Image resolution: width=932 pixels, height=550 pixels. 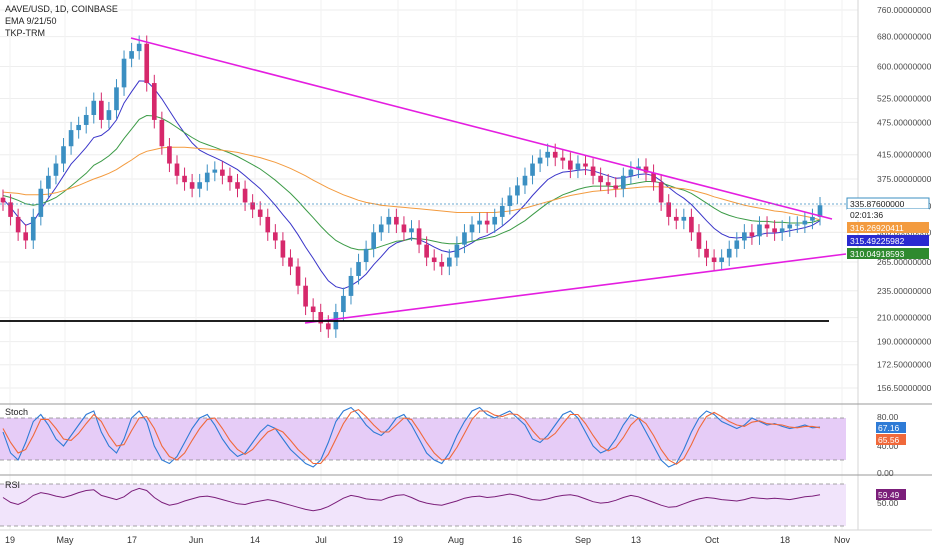 I want to click on price-axis-label: 375.00000000, so click(x=904, y=179).